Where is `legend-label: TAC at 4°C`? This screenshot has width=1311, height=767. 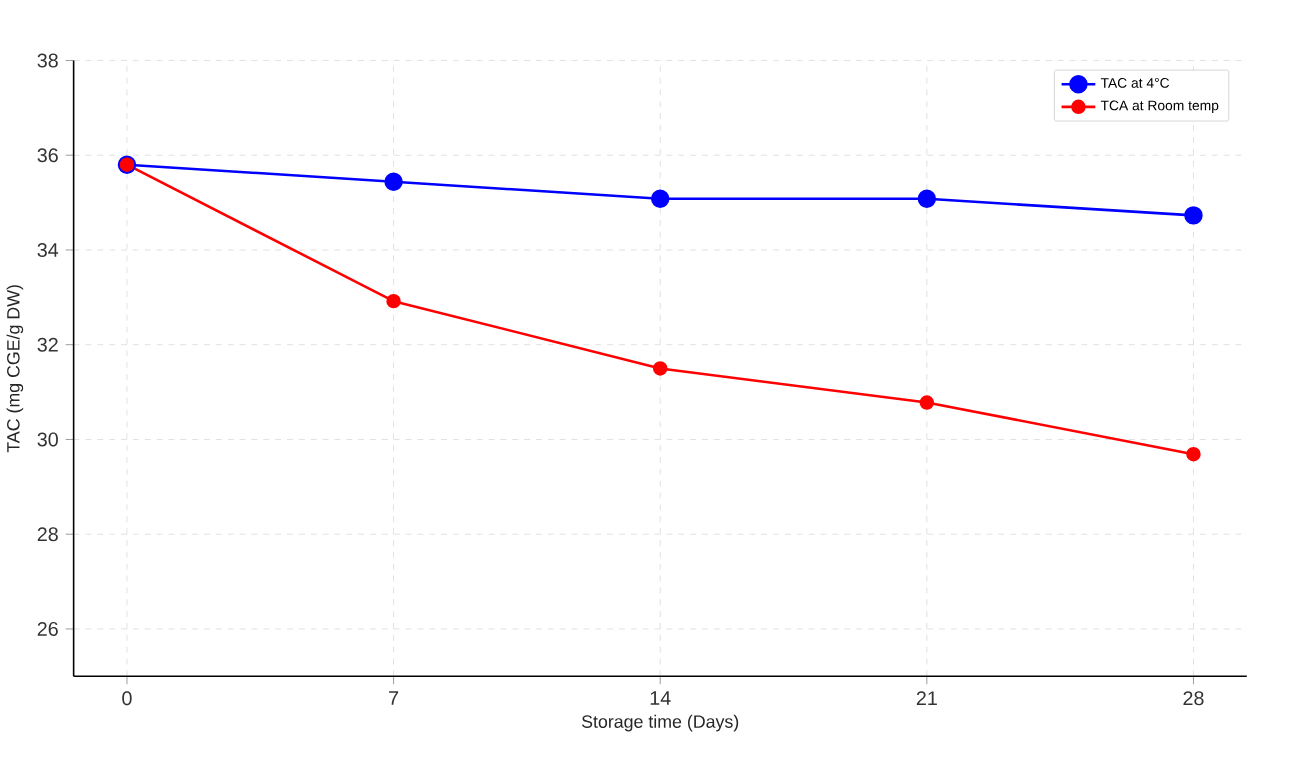
legend-label: TAC at 4°C is located at coordinates (1135, 83).